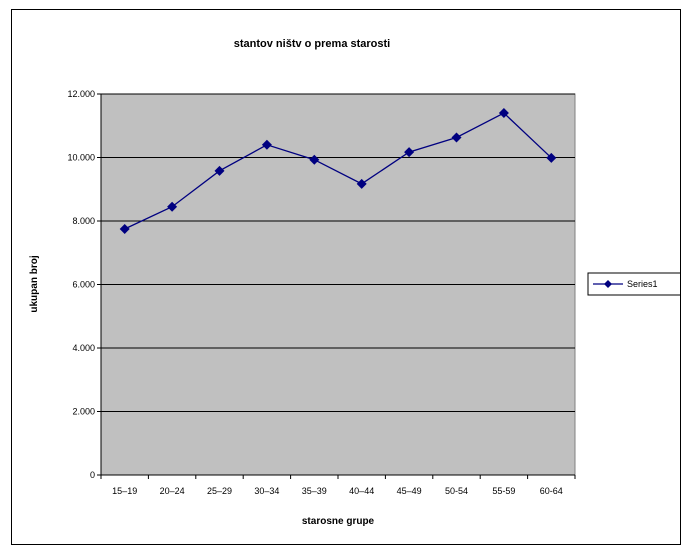  Describe the element at coordinates (81, 94) in the screenshot. I see `y-tick-label: 12.000` at that location.